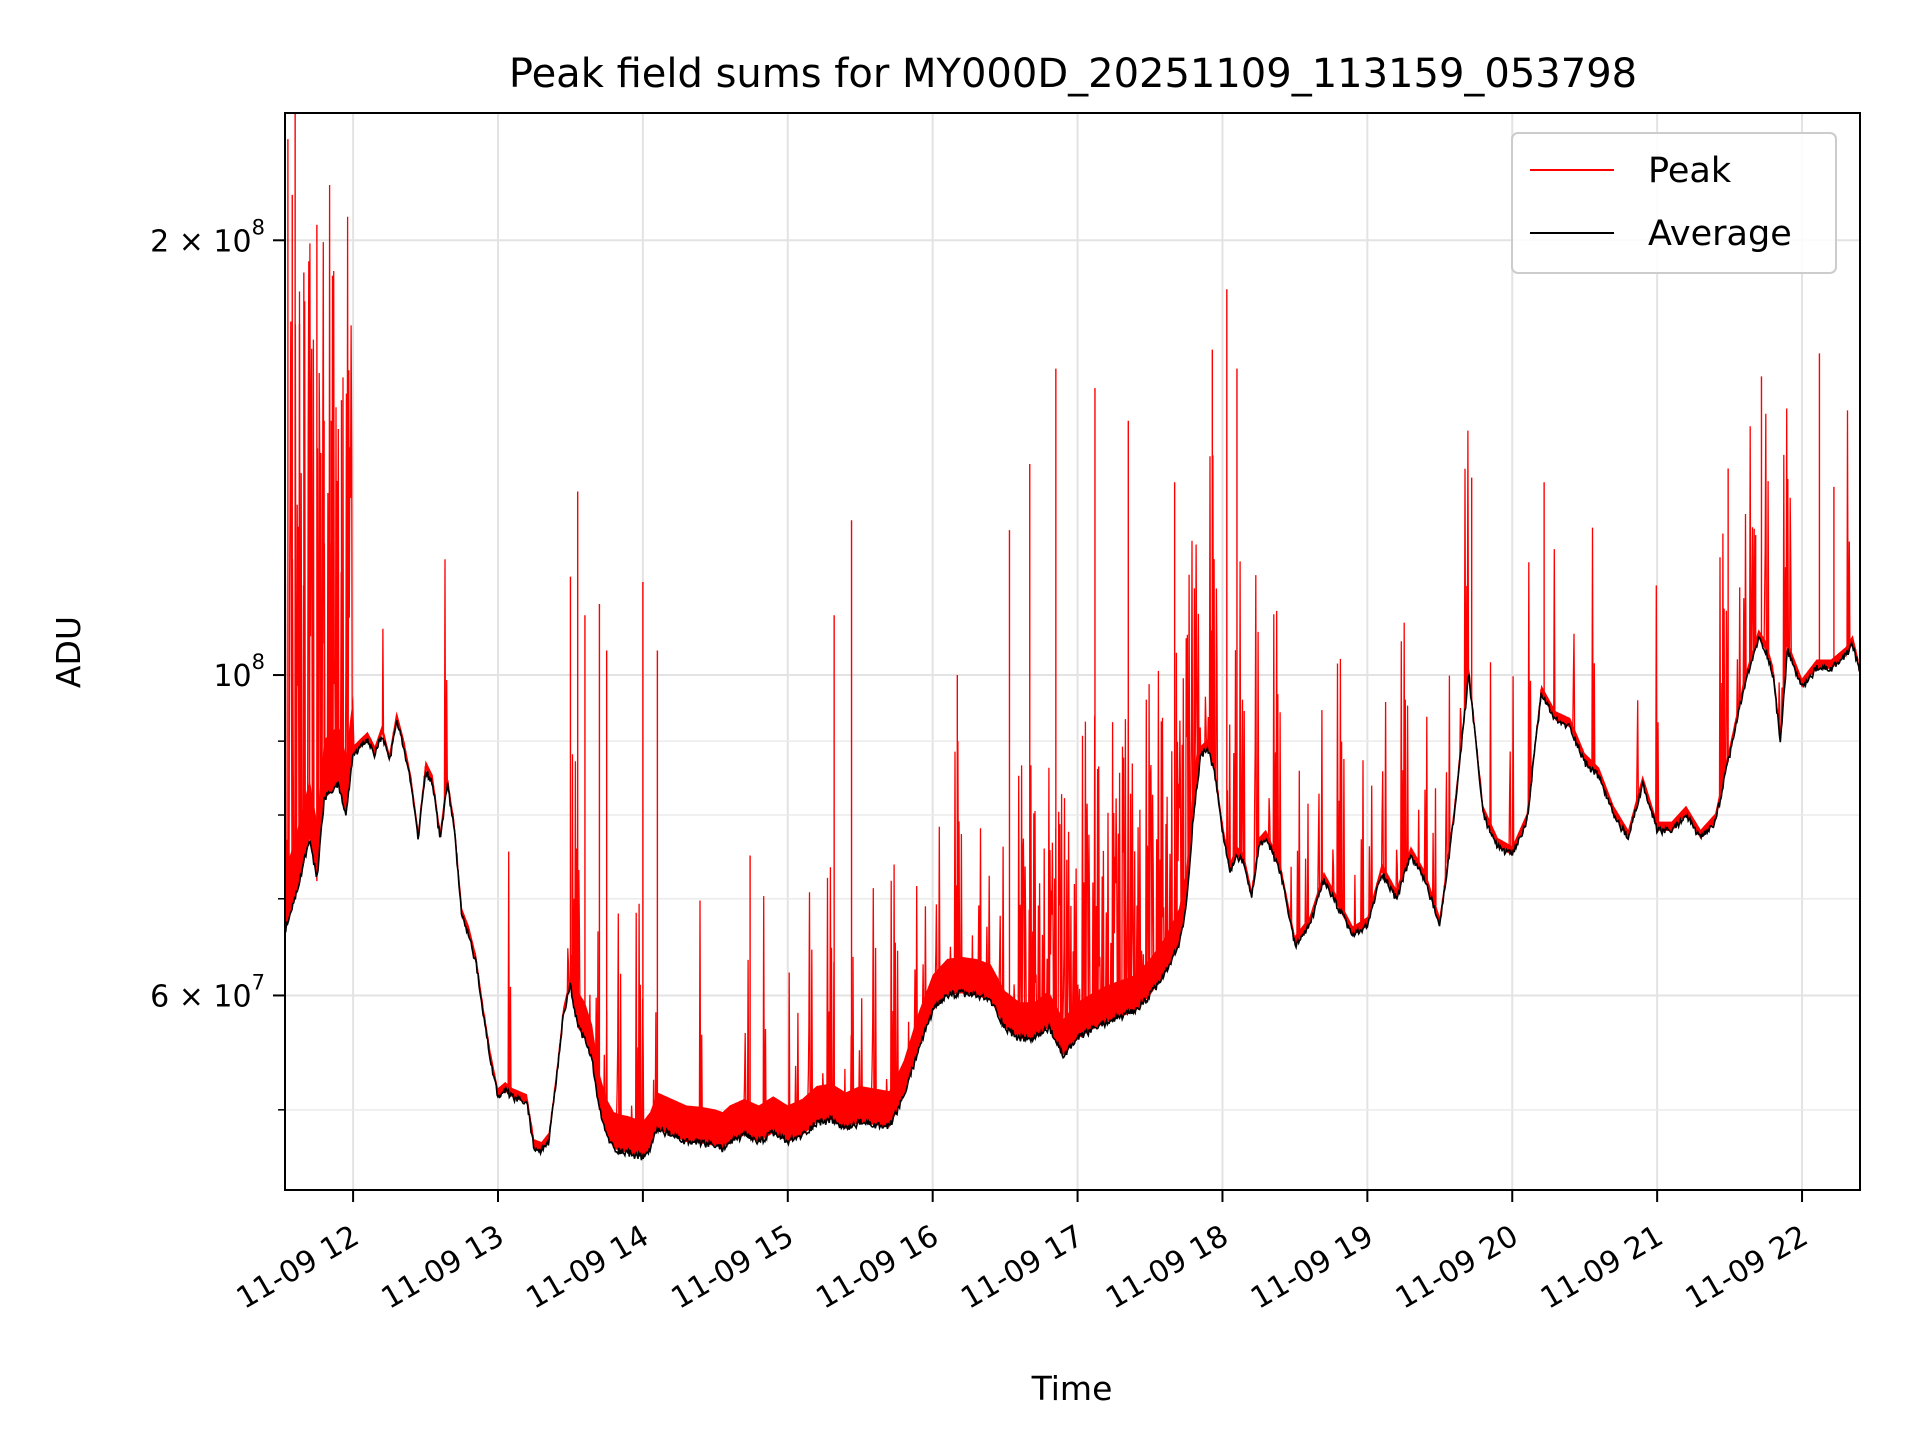  I want to click on y-tick-label-base: 6 × 10, so click(200, 996).